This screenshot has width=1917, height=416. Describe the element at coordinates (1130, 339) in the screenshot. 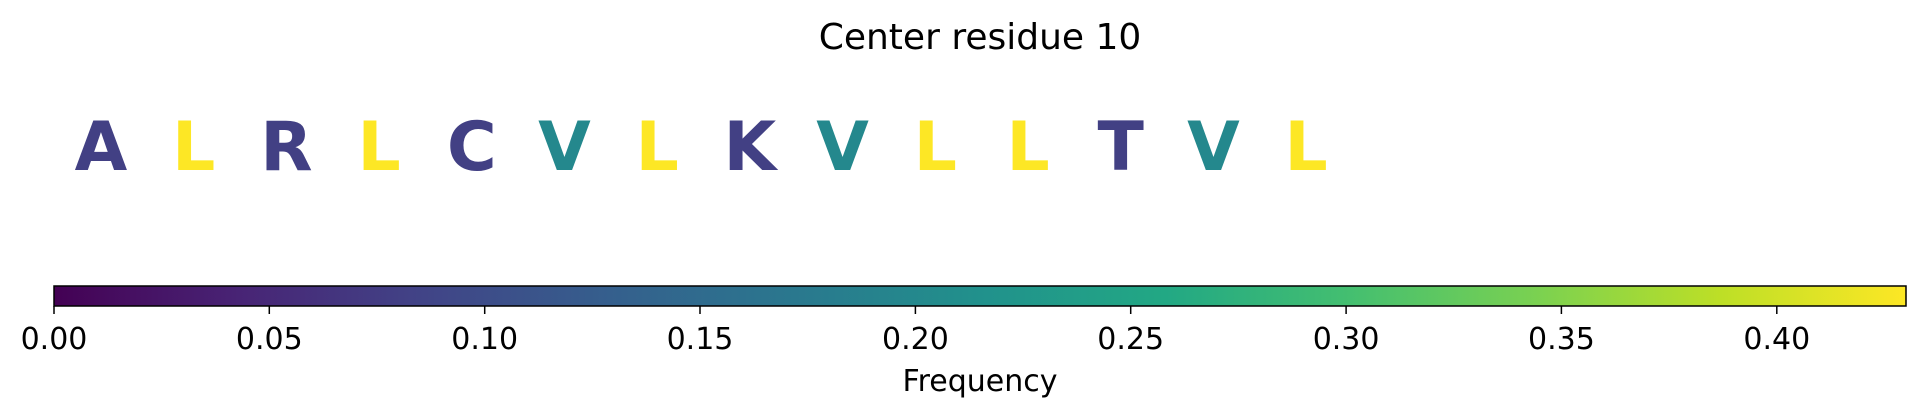

I see `colorbar-tick-label: 0.25` at that location.